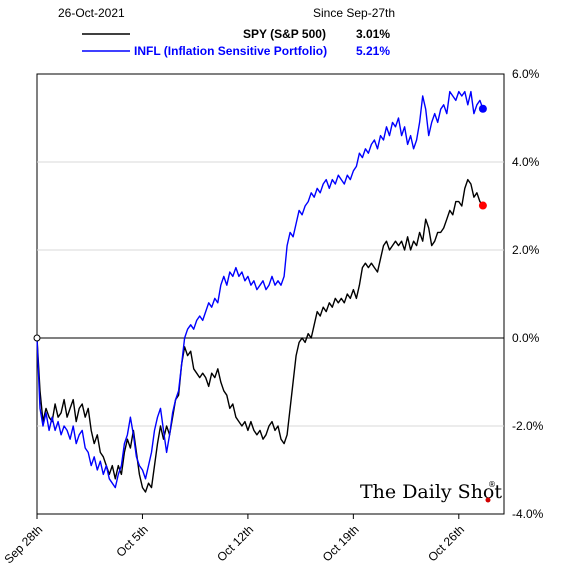  What do you see at coordinates (373, 51) in the screenshot?
I see `legend-value-infl: 5.21%` at bounding box center [373, 51].